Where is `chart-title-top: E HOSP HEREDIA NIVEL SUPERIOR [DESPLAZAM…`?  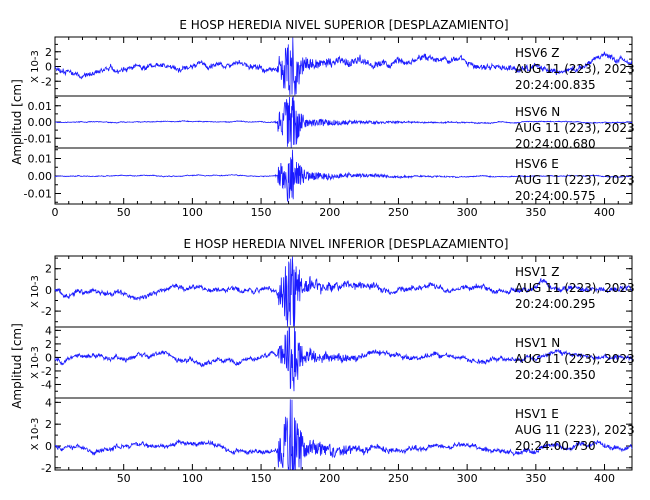
chart-title-top: E HOSP HEREDIA NIVEL SUPERIOR [DESPLAZAM… is located at coordinates (343, 25).